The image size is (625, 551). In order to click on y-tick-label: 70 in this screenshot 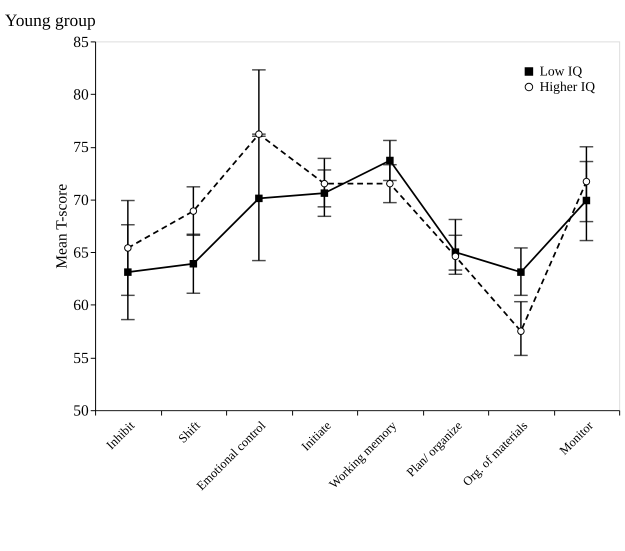, I will do `click(81, 200)`.